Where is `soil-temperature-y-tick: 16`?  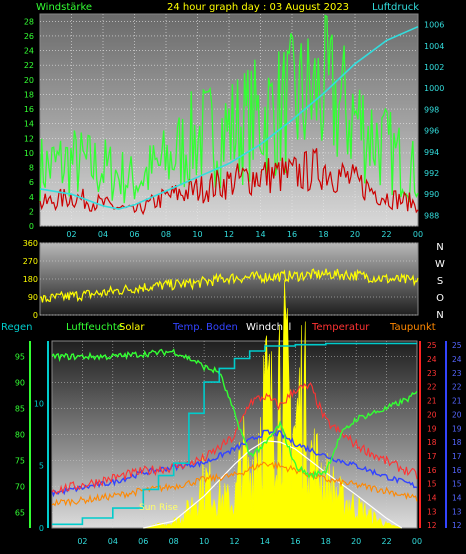
soil-temperature-y-tick: 16 is located at coordinates (457, 470).